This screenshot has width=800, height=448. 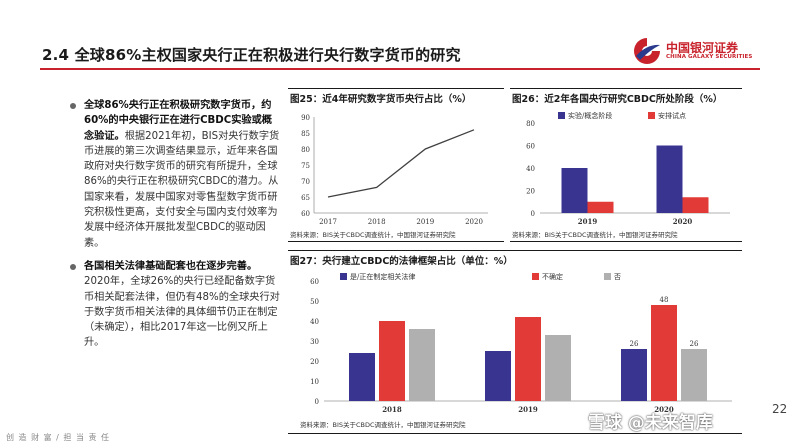 I want to click on chart27-source: 资料来源：BIS关于CBDC调查统计，中国银河证券研究院, so click(x=383, y=425).